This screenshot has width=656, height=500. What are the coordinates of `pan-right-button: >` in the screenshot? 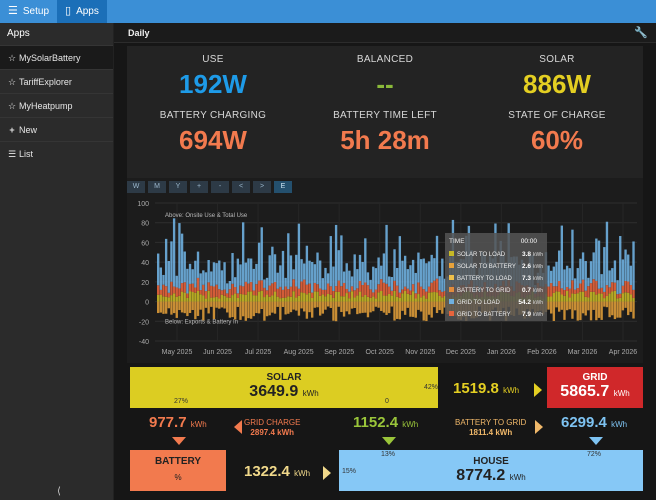 It's located at (262, 187).